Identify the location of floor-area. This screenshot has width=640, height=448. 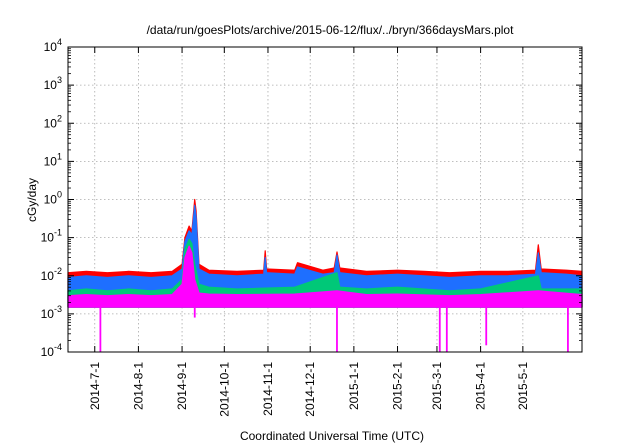
(325, 277).